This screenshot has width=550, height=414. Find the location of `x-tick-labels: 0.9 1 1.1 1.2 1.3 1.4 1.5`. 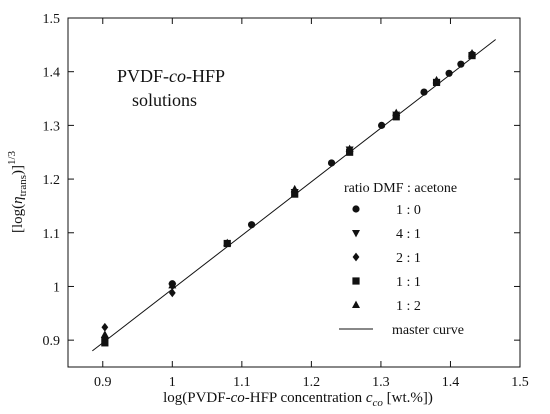

x-tick-labels: 0.9 1 1.1 1.2 1.3 1.4 1.5 is located at coordinates (311, 382).